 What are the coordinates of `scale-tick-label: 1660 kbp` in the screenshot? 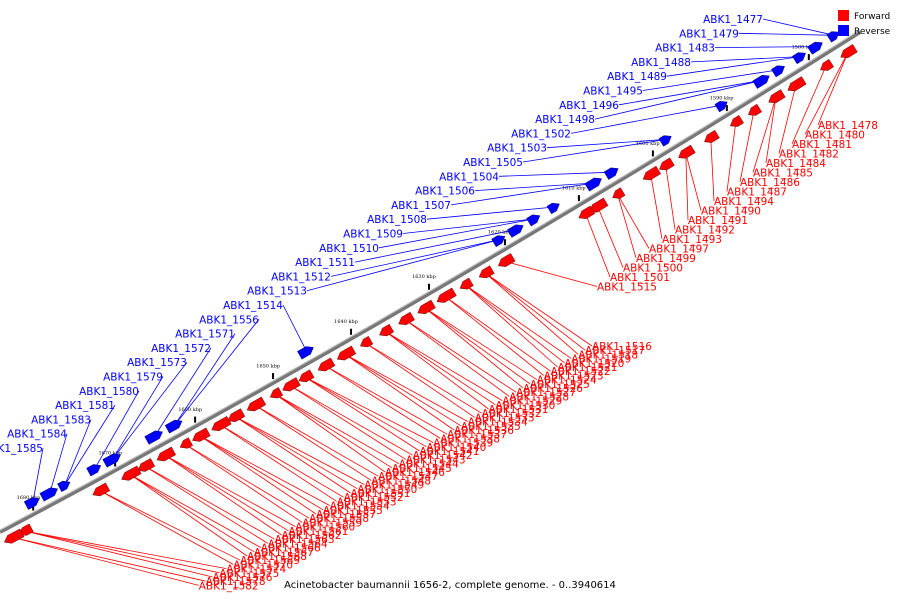 It's located at (190, 410).